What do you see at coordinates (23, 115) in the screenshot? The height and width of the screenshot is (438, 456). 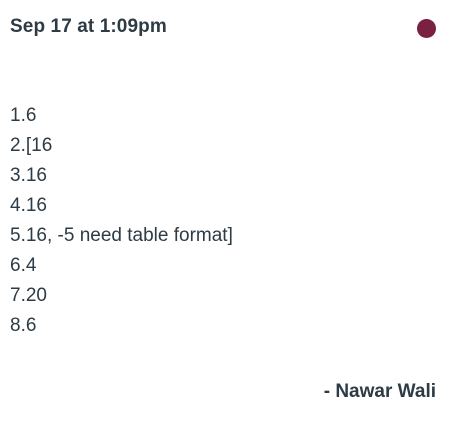 I see `comment-line: 1.6` at bounding box center [23, 115].